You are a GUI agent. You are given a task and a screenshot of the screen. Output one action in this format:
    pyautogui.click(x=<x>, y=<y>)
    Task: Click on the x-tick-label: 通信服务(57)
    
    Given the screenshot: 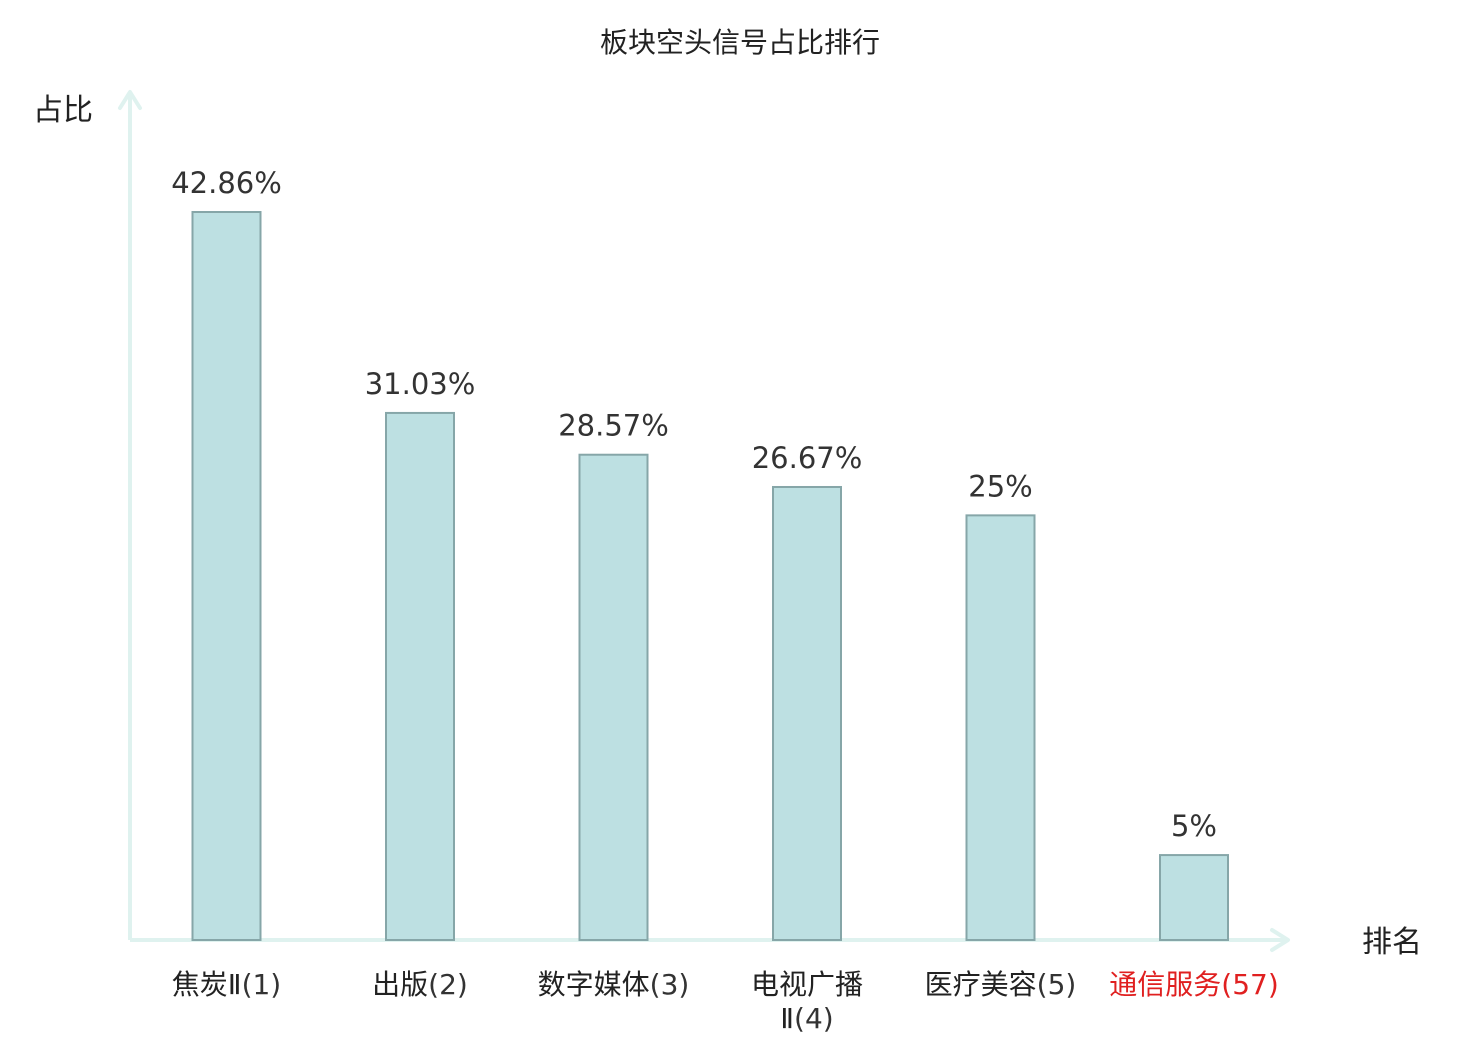 What is the action you would take?
    pyautogui.click(x=1194, y=984)
    